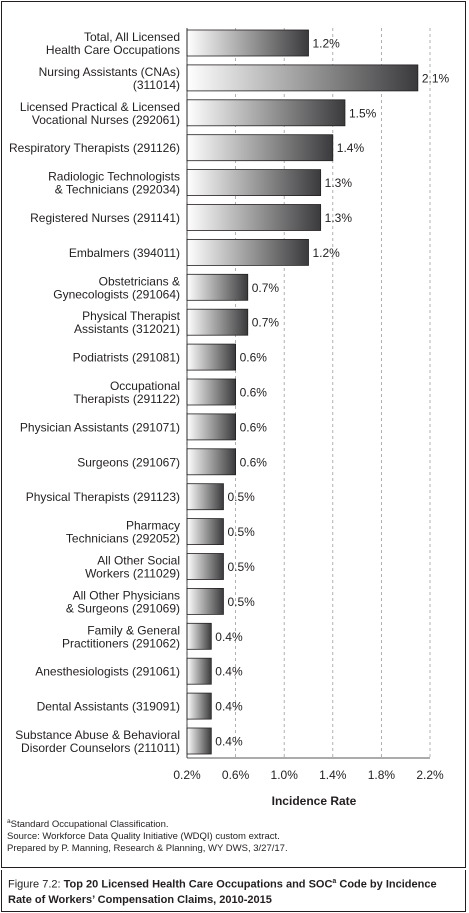  I want to click on value-label-2: 1.5%, so click(363, 113).